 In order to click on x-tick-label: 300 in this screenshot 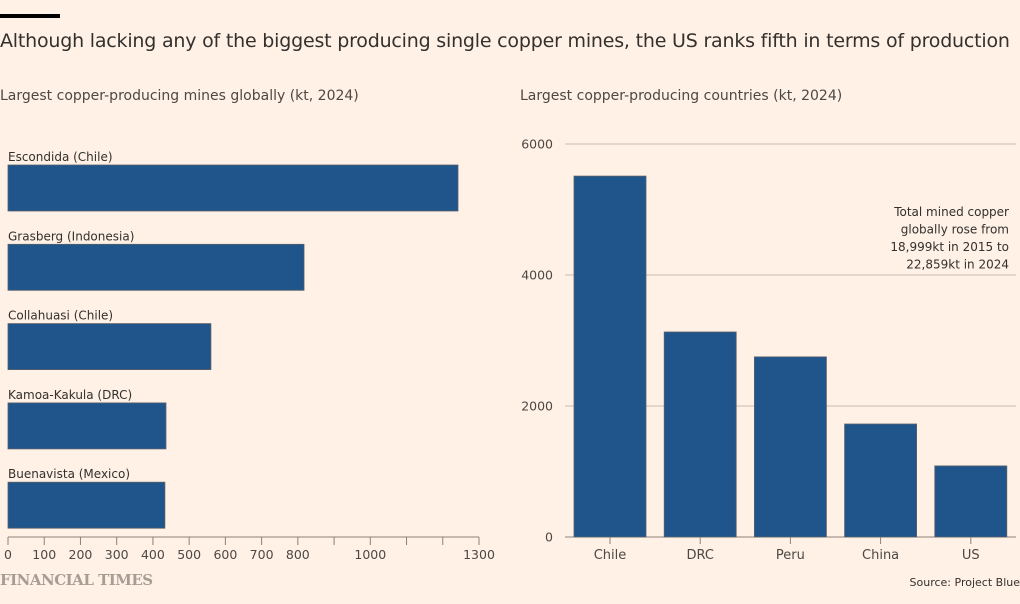, I will do `click(117, 554)`.